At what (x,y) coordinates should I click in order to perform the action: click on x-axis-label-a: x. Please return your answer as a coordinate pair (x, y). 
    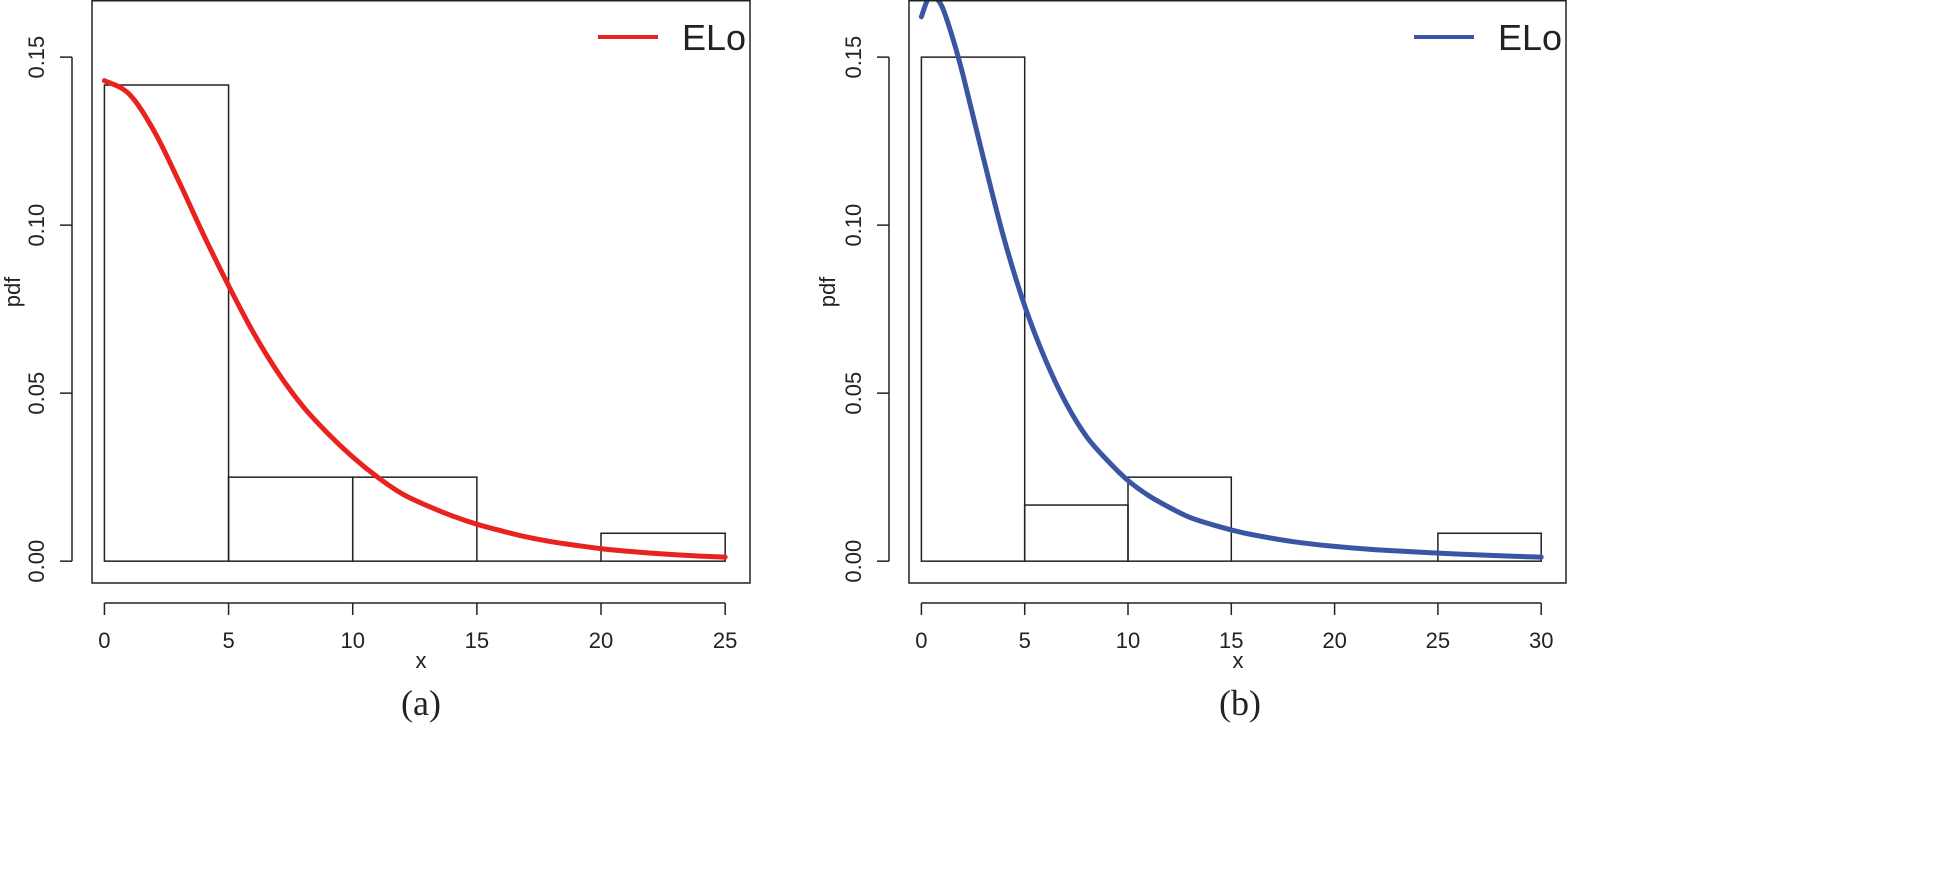
    Looking at the image, I should click on (421, 660).